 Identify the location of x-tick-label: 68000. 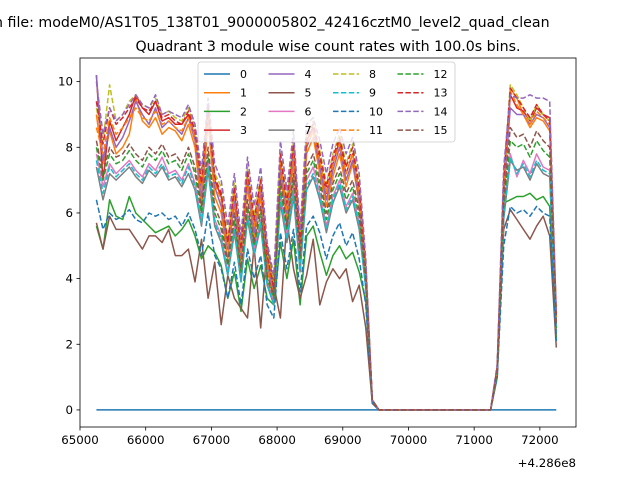
(277, 440).